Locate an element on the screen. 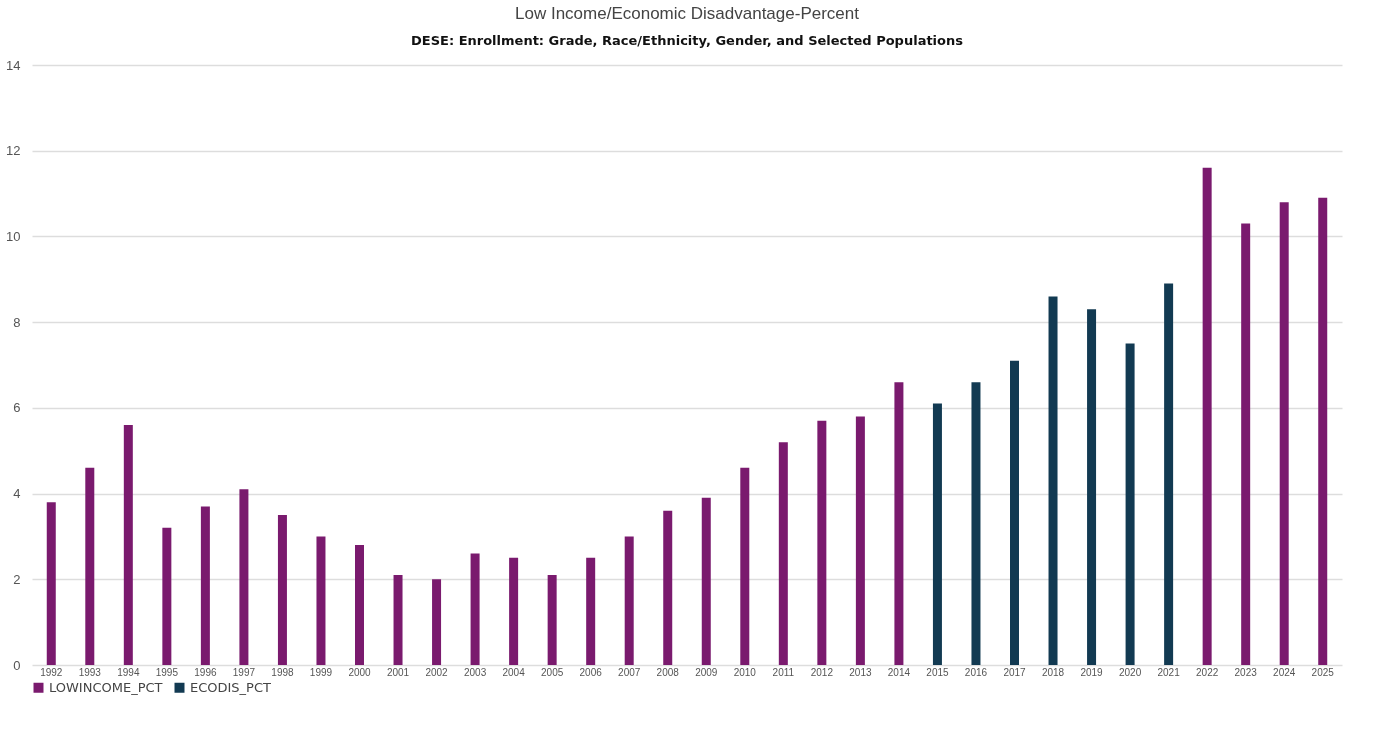 This screenshot has width=1394, height=742. x-tick-label: 2011 is located at coordinates (783, 672).